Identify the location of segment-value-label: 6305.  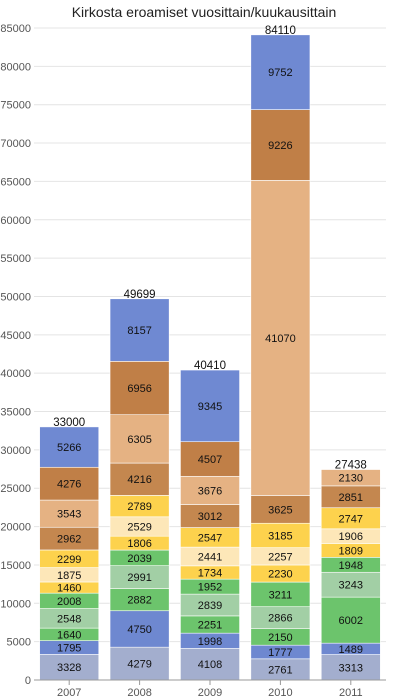
(139, 440).